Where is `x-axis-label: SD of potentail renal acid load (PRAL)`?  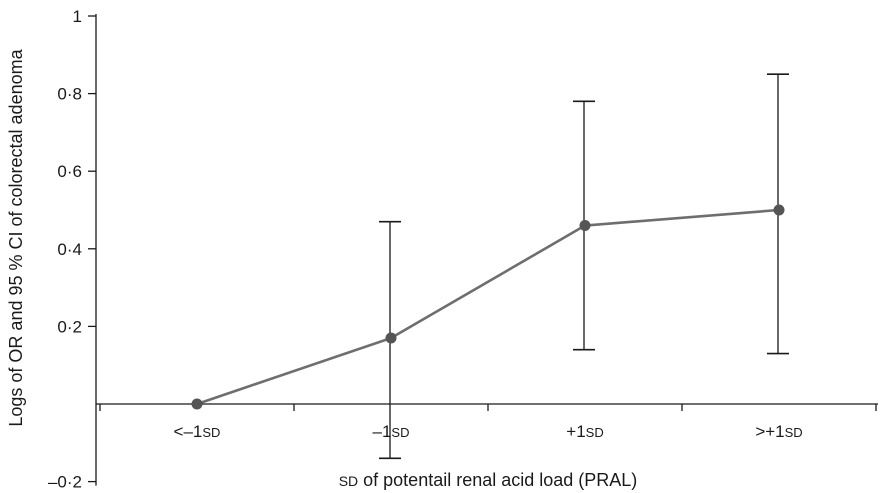
x-axis-label: SD of potentail renal acid load (PRAL) is located at coordinates (488, 480).